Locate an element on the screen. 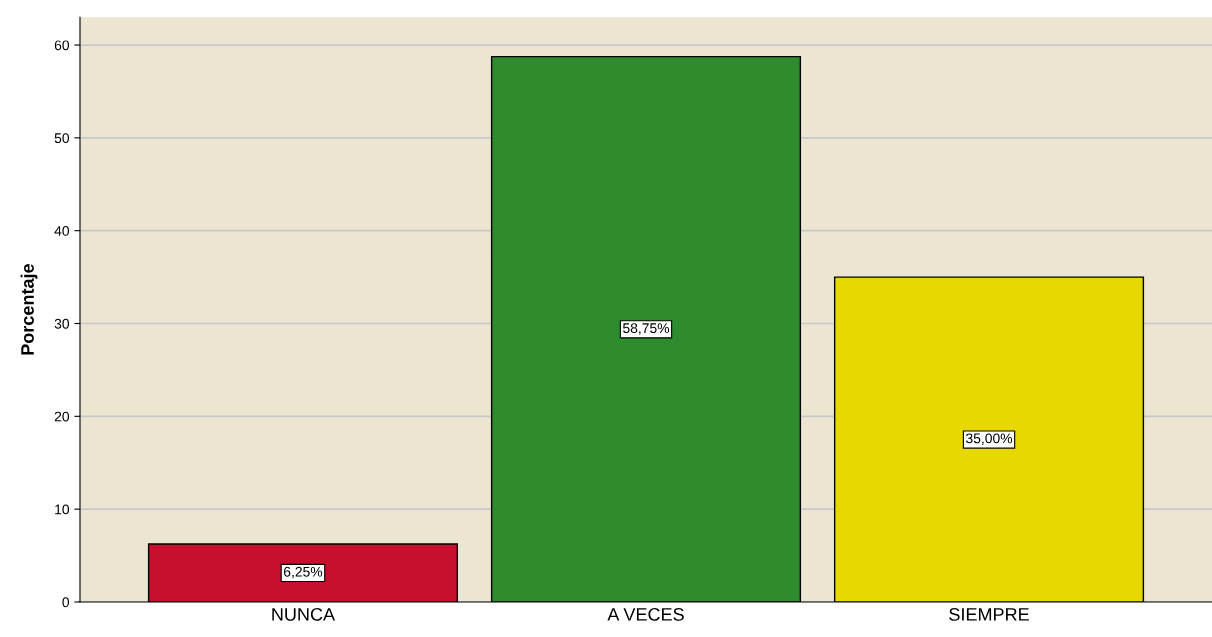 The height and width of the screenshot is (637, 1212). data-label: 35,00% is located at coordinates (989, 439).